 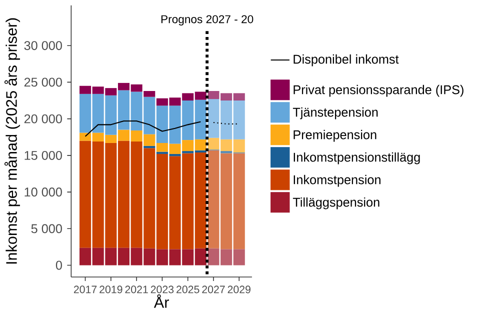 I want to click on x-axis-title: År, so click(x=161, y=301).